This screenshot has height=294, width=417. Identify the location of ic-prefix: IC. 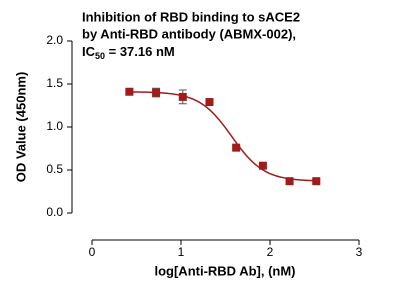
(89, 51).